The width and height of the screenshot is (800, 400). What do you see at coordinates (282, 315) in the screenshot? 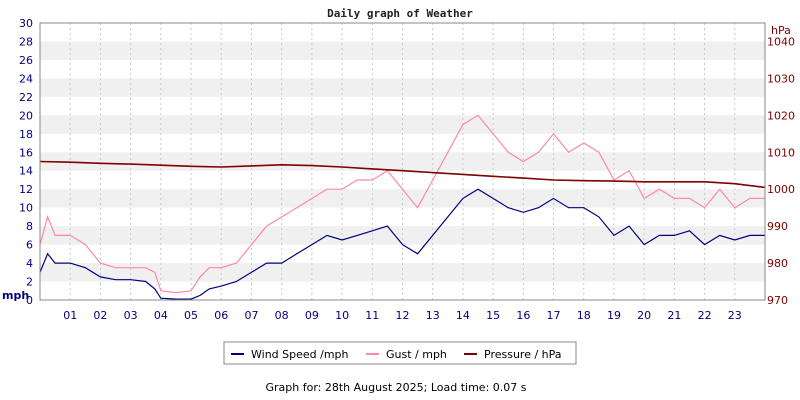
I see `x-tick-label: 08` at bounding box center [282, 315].